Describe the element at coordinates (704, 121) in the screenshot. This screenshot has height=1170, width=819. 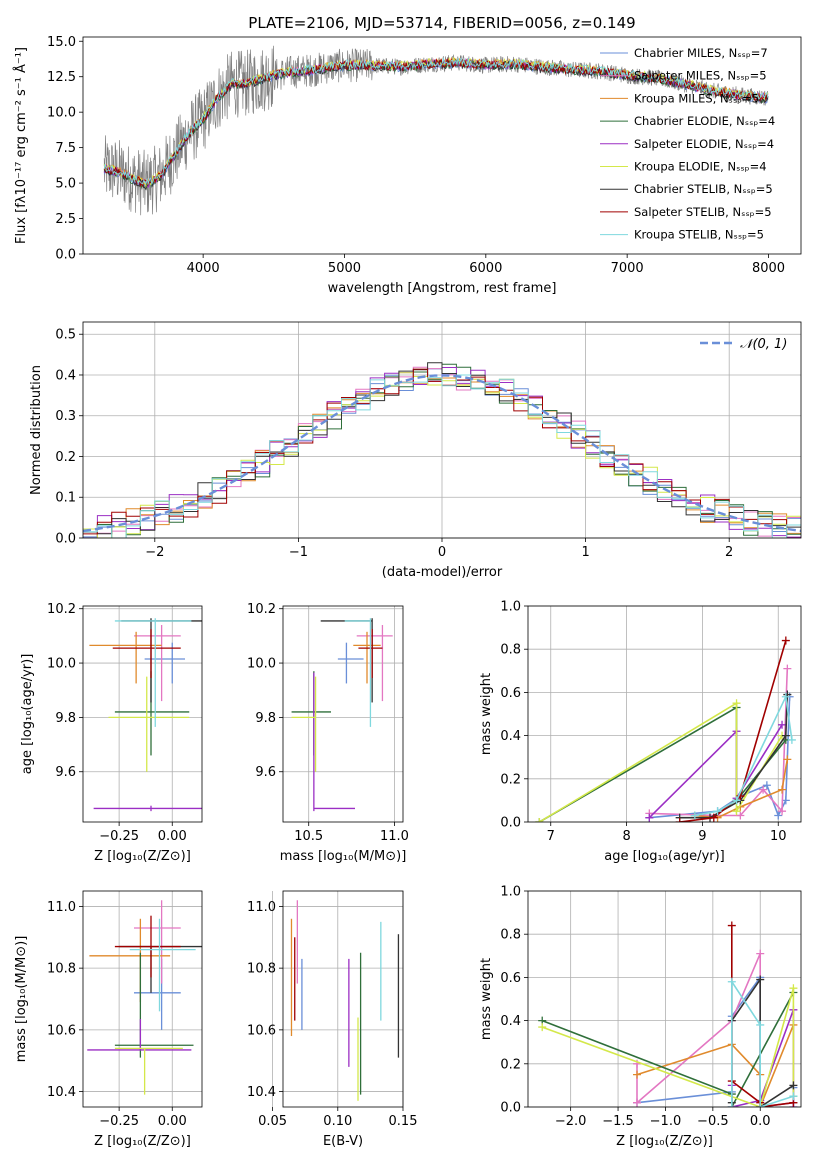
I see `legend-label: Chabrier ELODIE, Nₛₛₚ=4` at that location.